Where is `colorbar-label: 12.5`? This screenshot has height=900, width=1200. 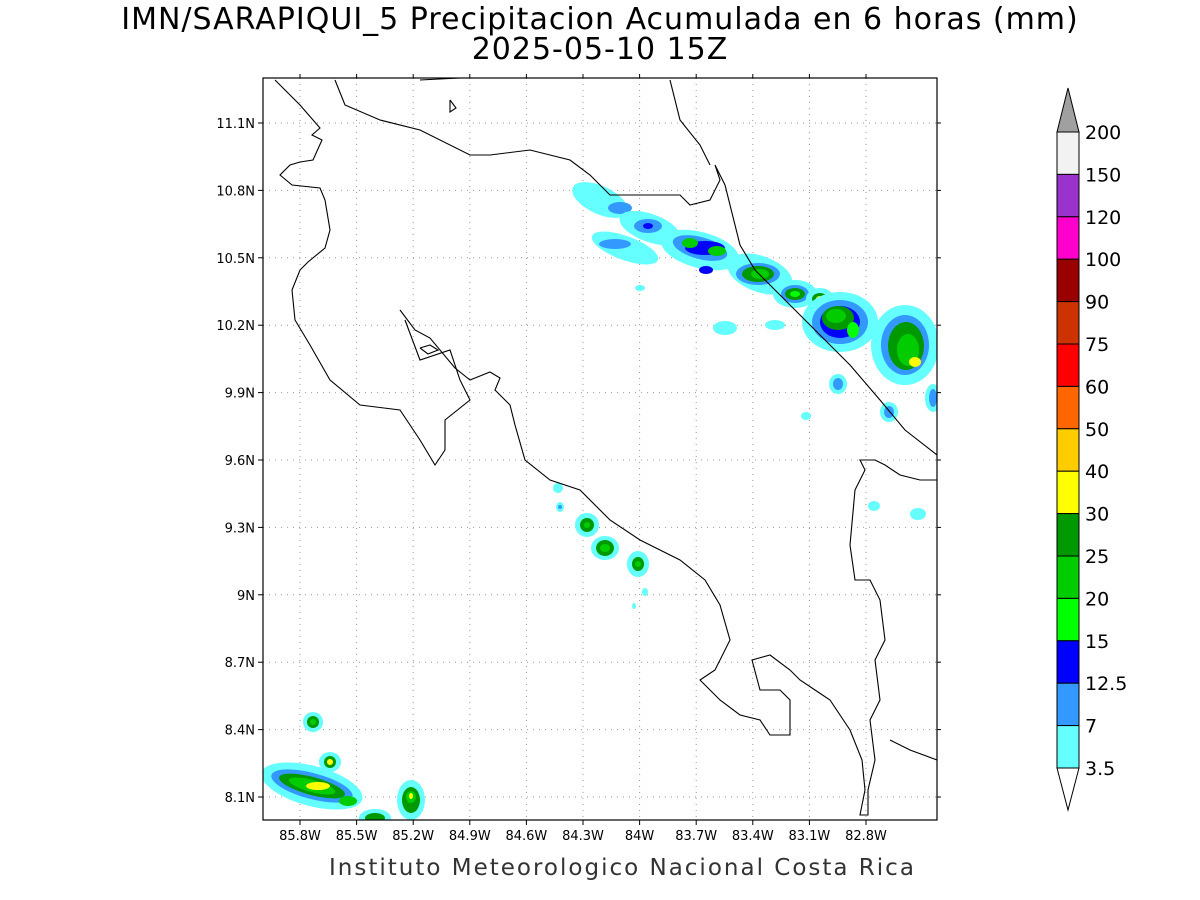
colorbar-label: 12.5 is located at coordinates (1106, 684).